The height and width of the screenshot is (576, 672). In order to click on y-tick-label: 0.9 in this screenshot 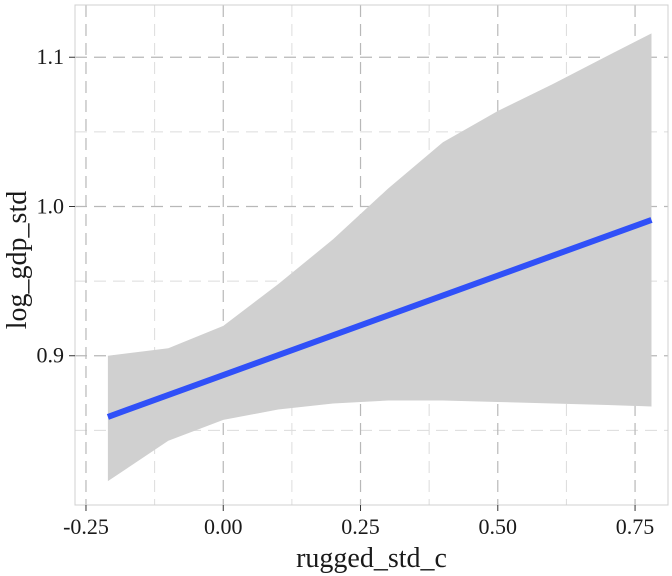, I will do `click(51, 355)`.